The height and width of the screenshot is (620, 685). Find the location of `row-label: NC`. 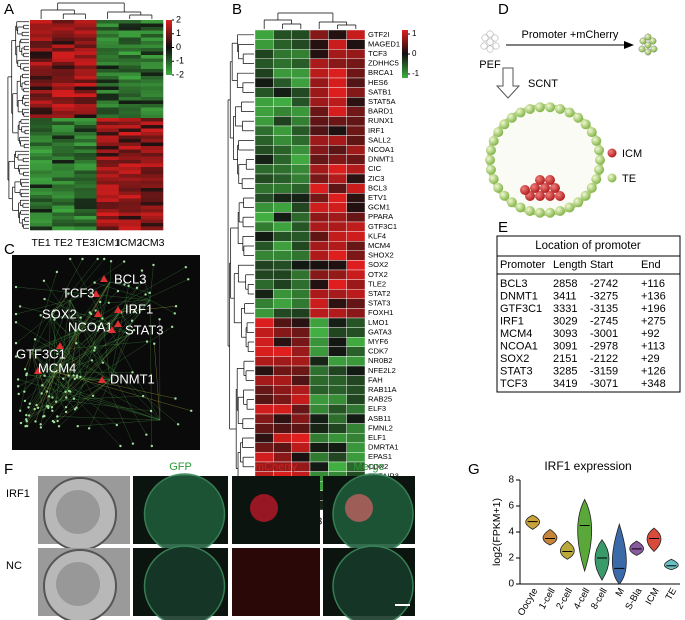

row-label: NC is located at coordinates (14, 566).